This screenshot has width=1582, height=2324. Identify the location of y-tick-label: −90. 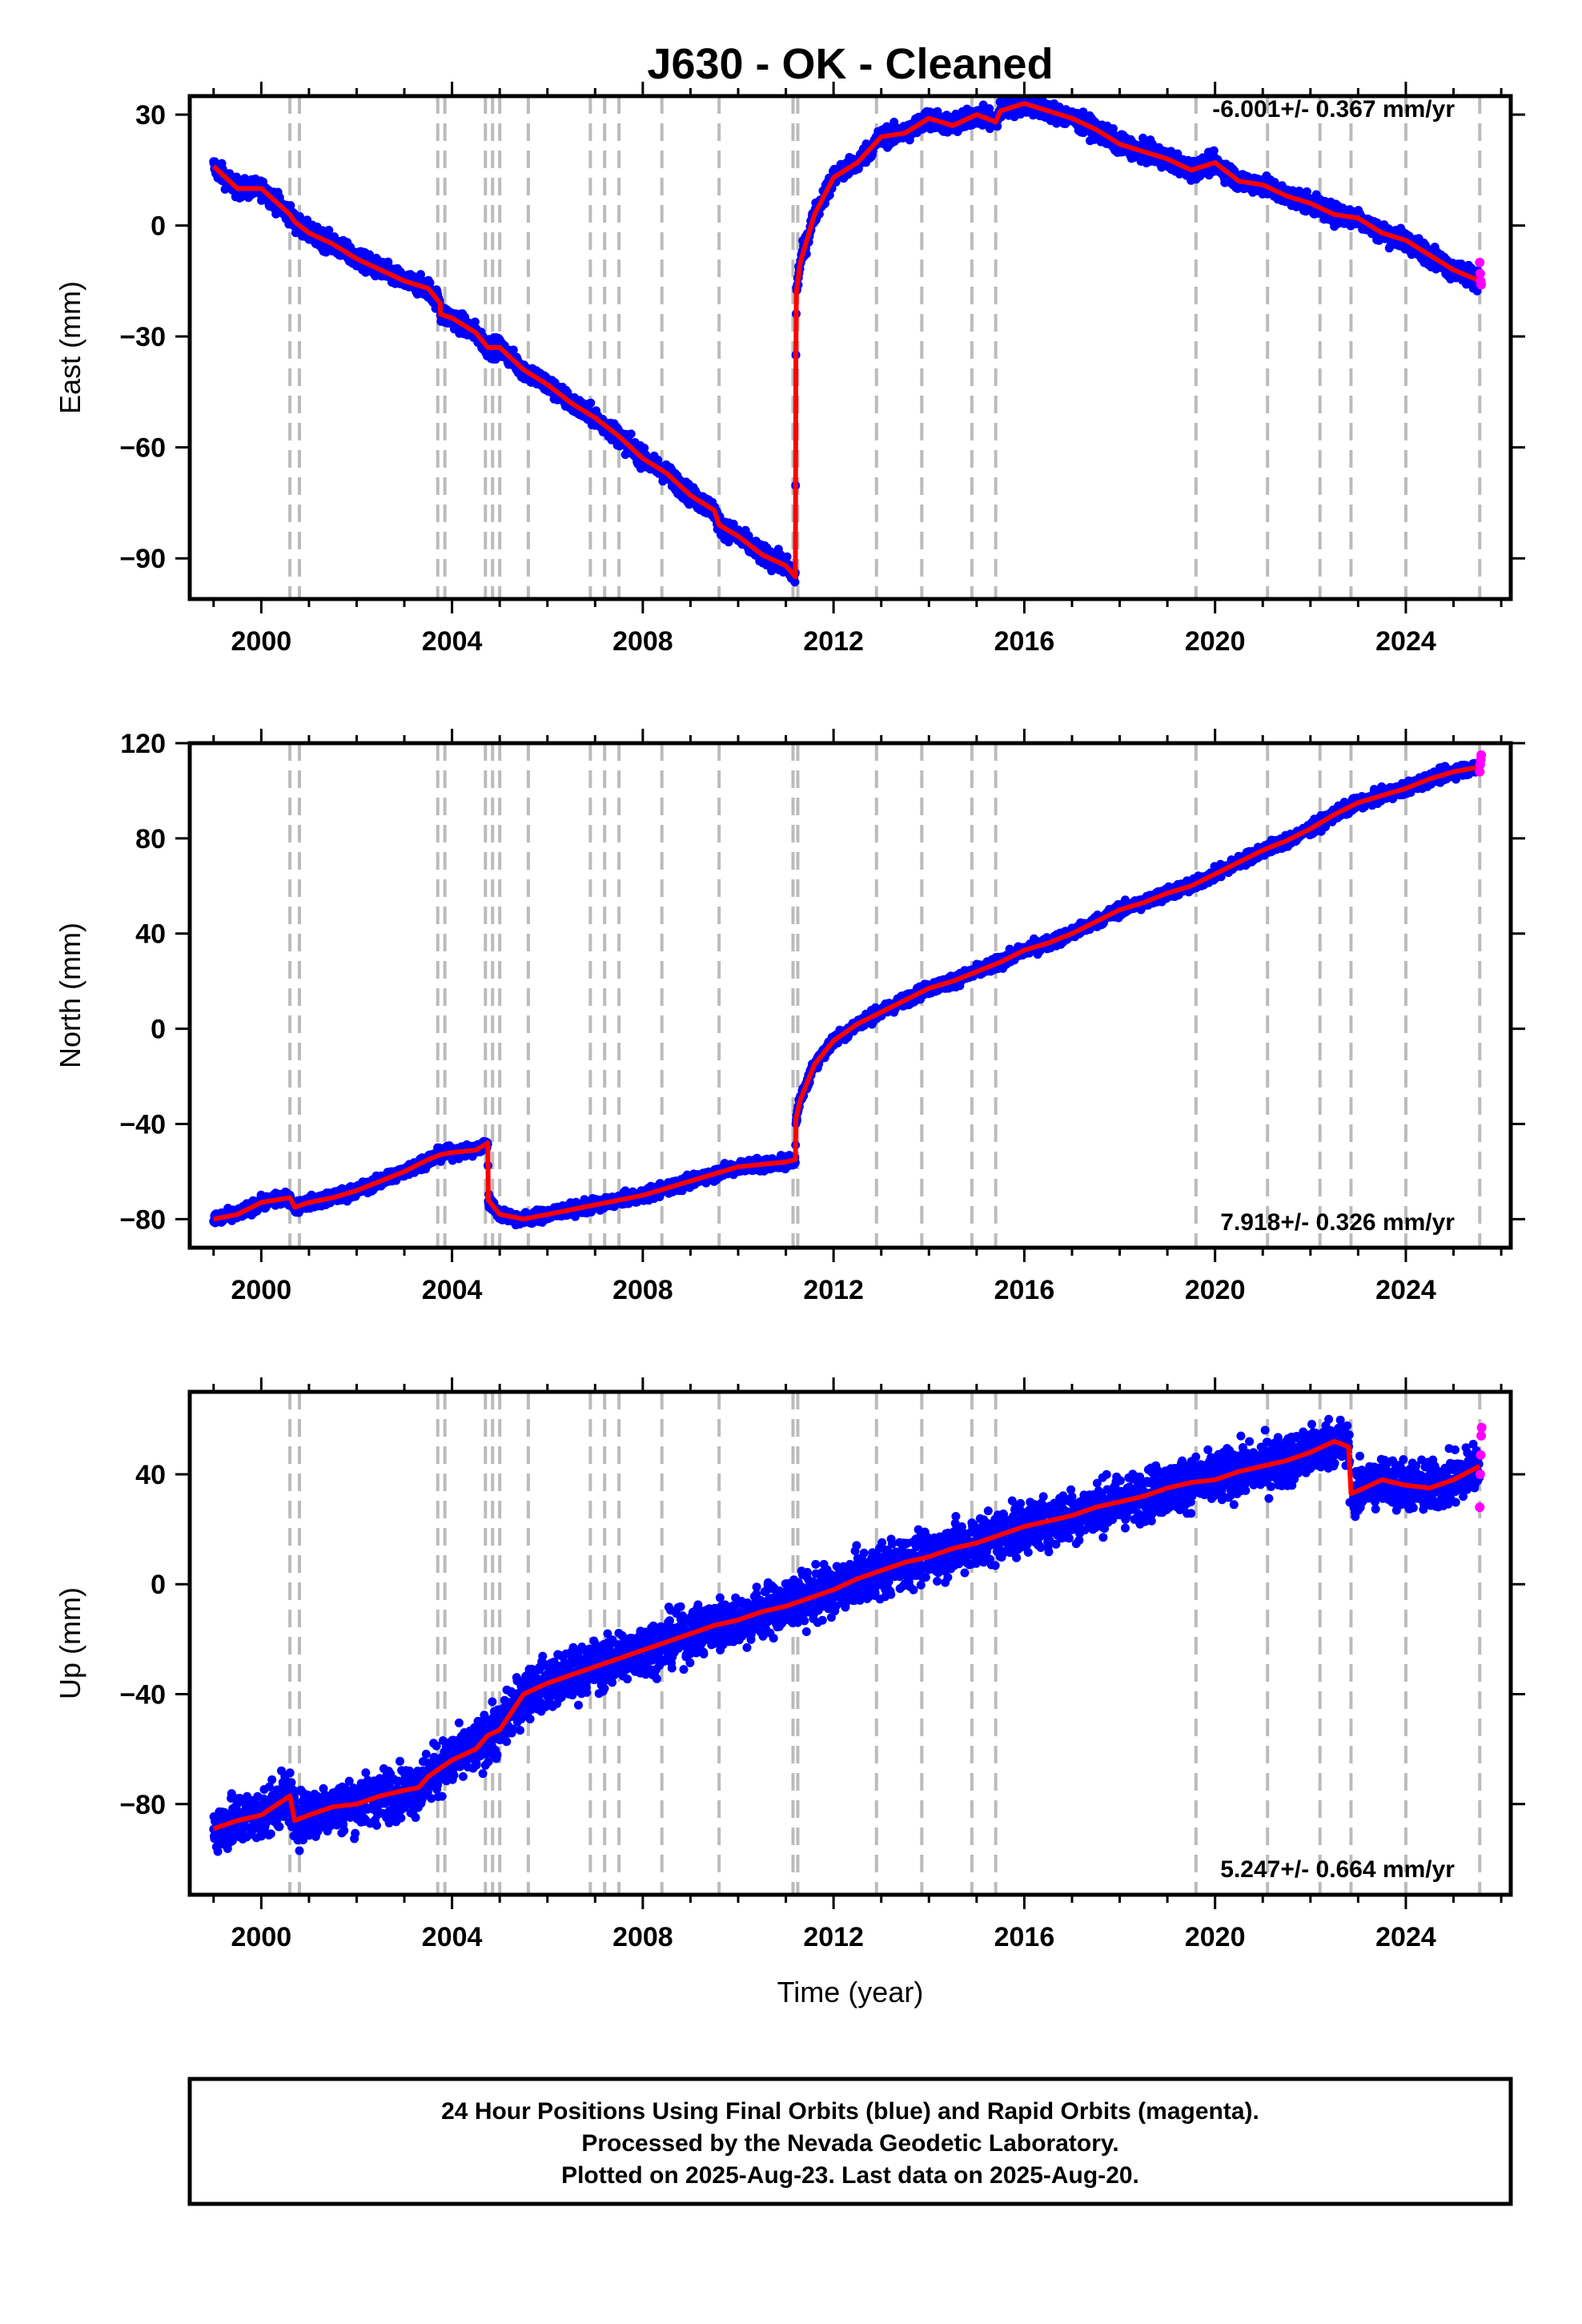
(142, 559).